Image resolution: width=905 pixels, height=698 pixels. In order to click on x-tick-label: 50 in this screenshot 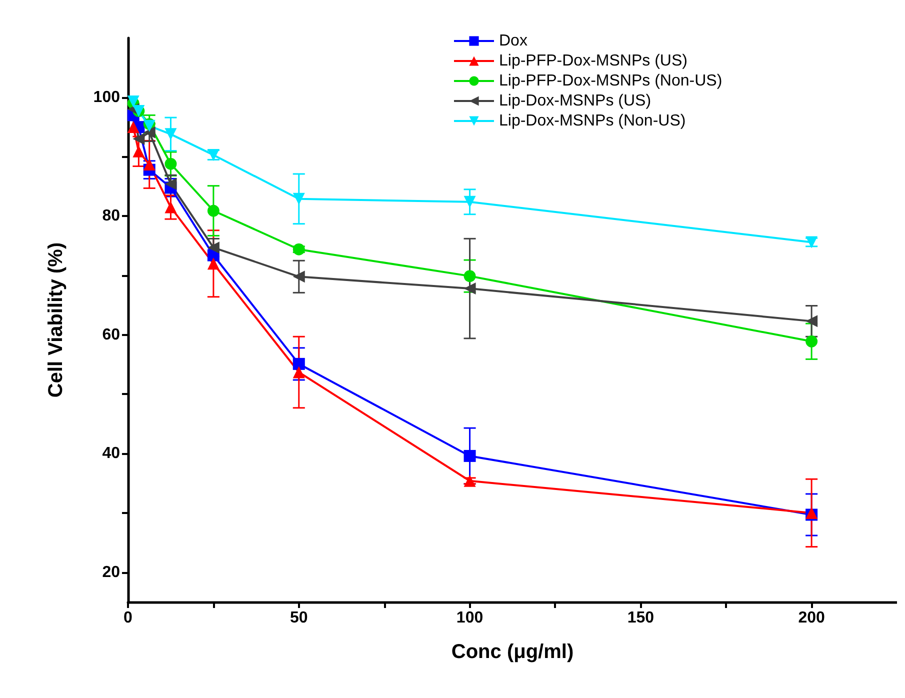, I will do `click(299, 618)`.